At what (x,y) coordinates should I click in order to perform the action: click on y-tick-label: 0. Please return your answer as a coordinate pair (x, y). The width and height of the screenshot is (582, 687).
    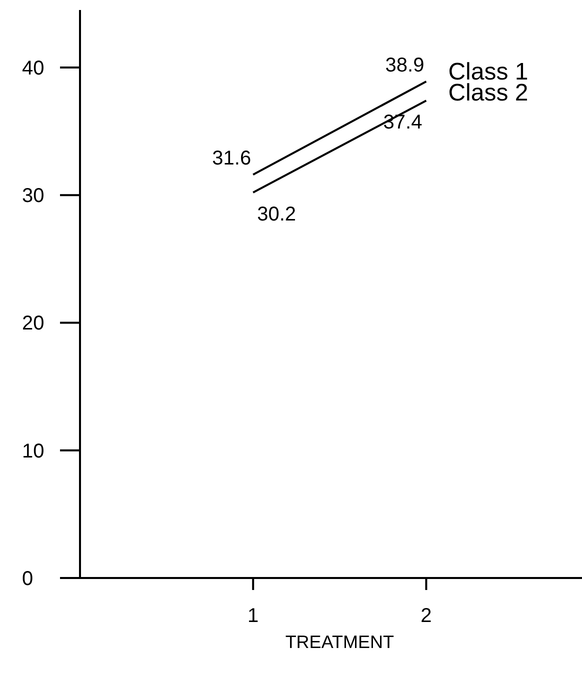
    Looking at the image, I should click on (28, 579).